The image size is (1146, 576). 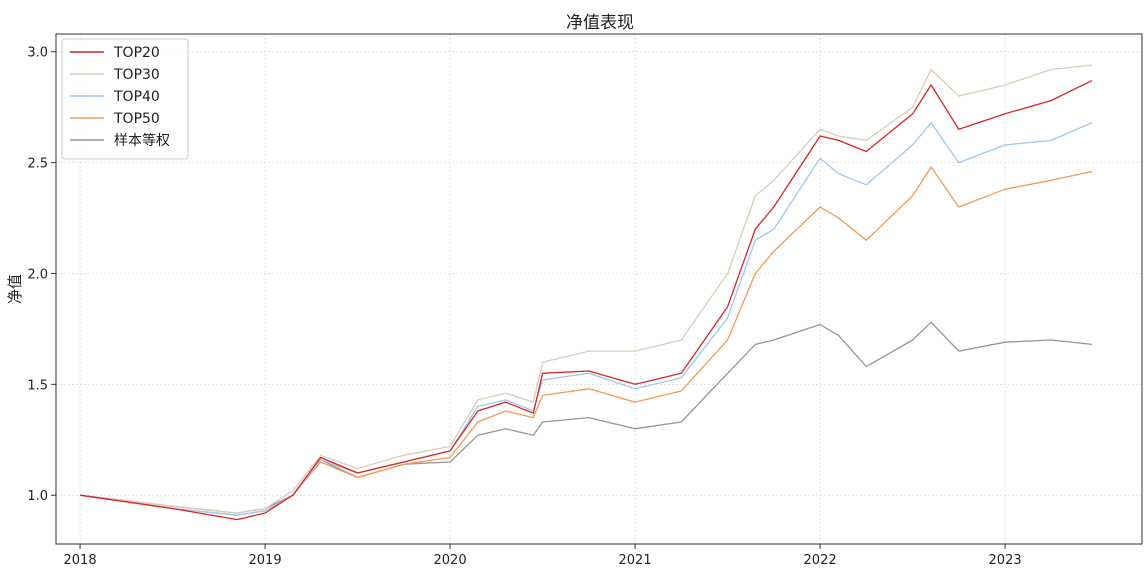 I want to click on y-tick-label: 2.5, so click(x=37, y=164).